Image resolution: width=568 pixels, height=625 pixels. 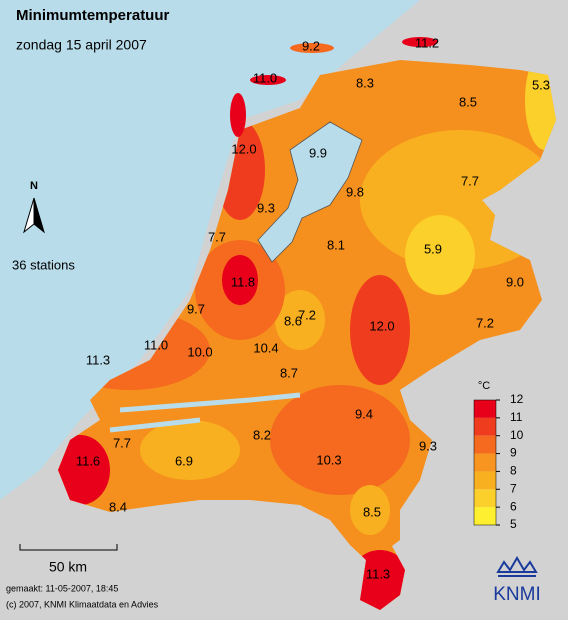 What do you see at coordinates (517, 435) in the screenshot?
I see `legend-tick-label: 10` at bounding box center [517, 435].